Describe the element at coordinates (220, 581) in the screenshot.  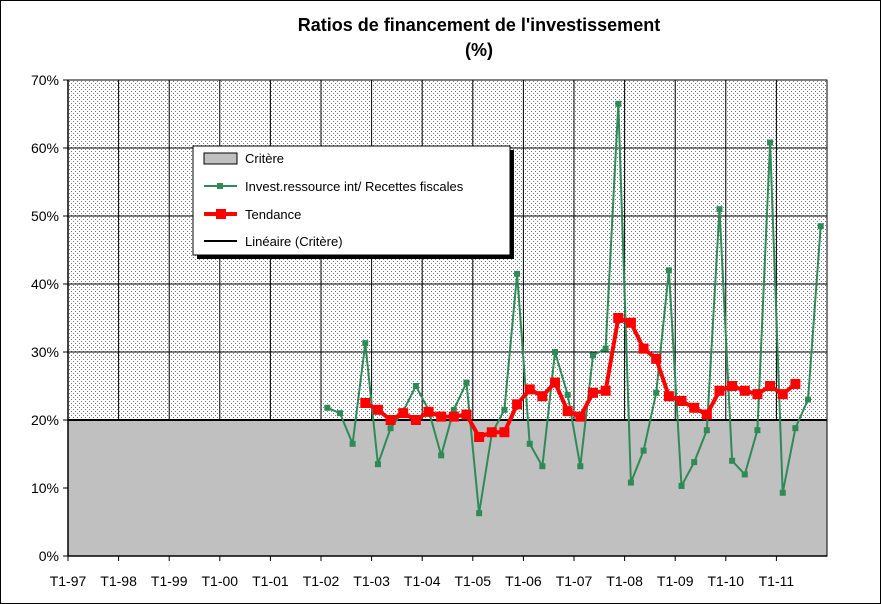
I see `x-tick-label: T1-00` at that location.